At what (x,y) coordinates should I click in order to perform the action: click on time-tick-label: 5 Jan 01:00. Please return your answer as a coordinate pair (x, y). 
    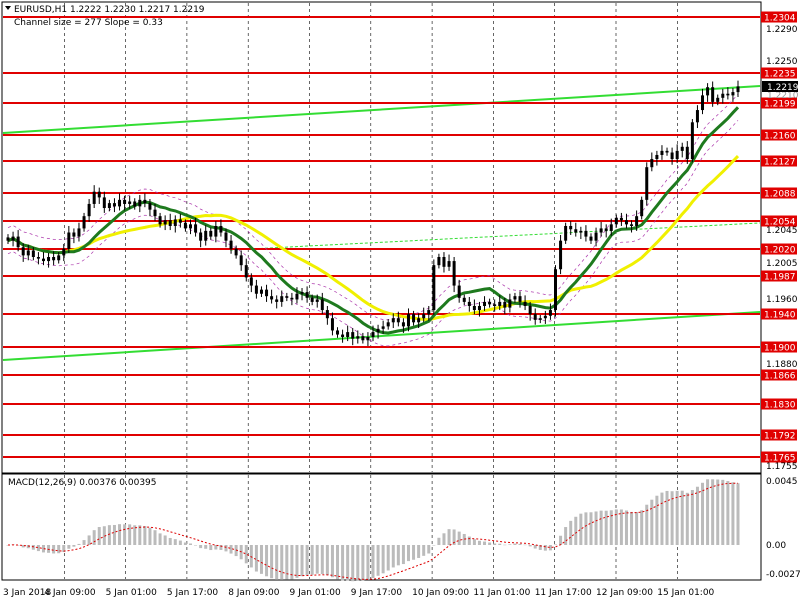
    Looking at the image, I should click on (132, 593).